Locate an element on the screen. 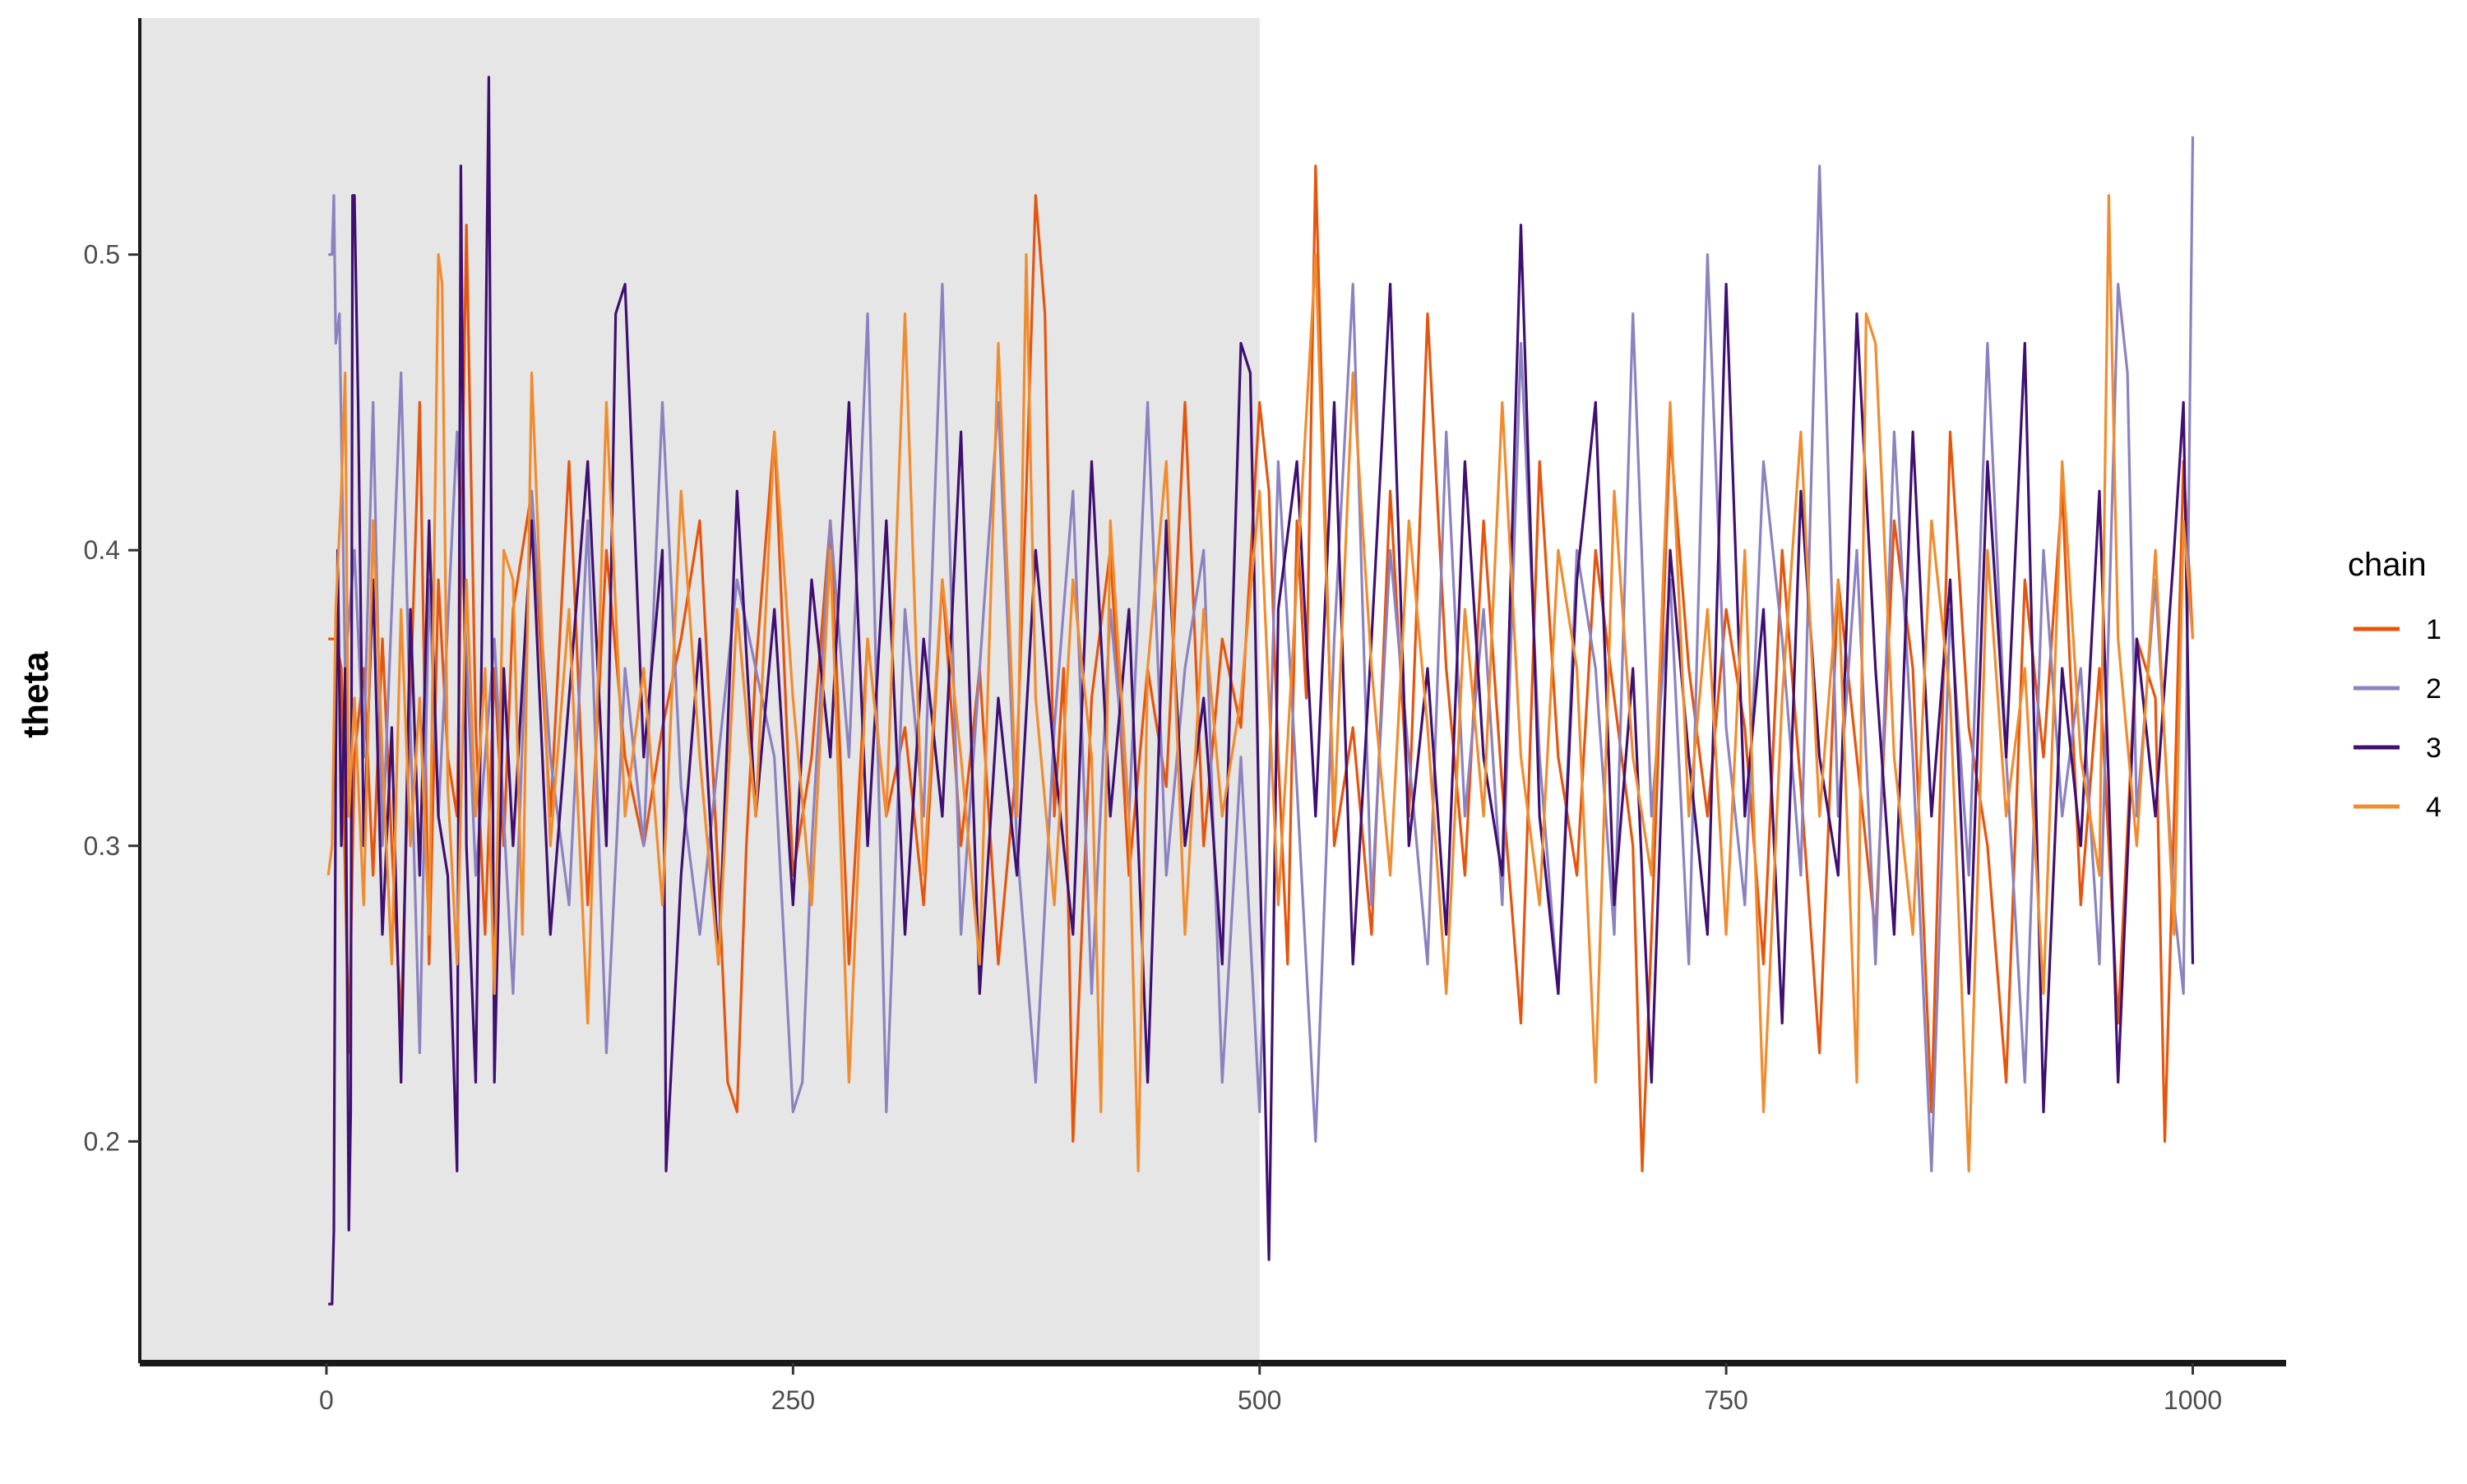 This screenshot has width=2467, height=1484. legend-label-chain-4: 4 is located at coordinates (2434, 808).